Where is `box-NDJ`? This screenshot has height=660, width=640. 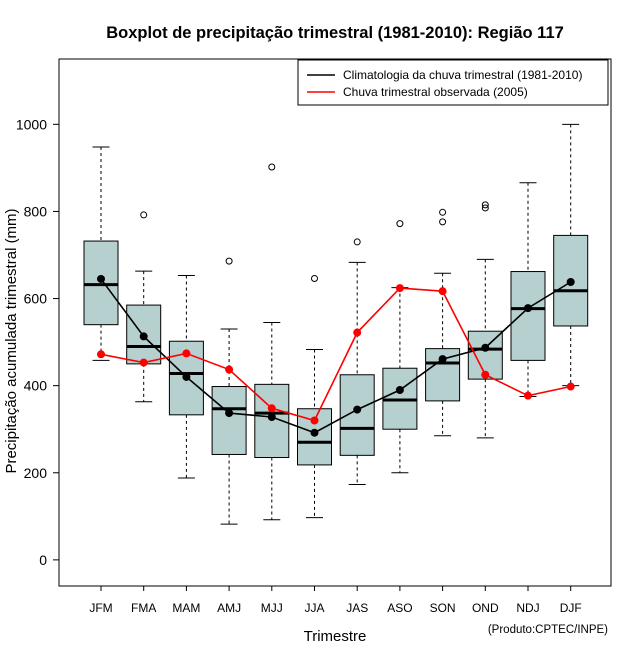
box-NDJ is located at coordinates (528, 290).